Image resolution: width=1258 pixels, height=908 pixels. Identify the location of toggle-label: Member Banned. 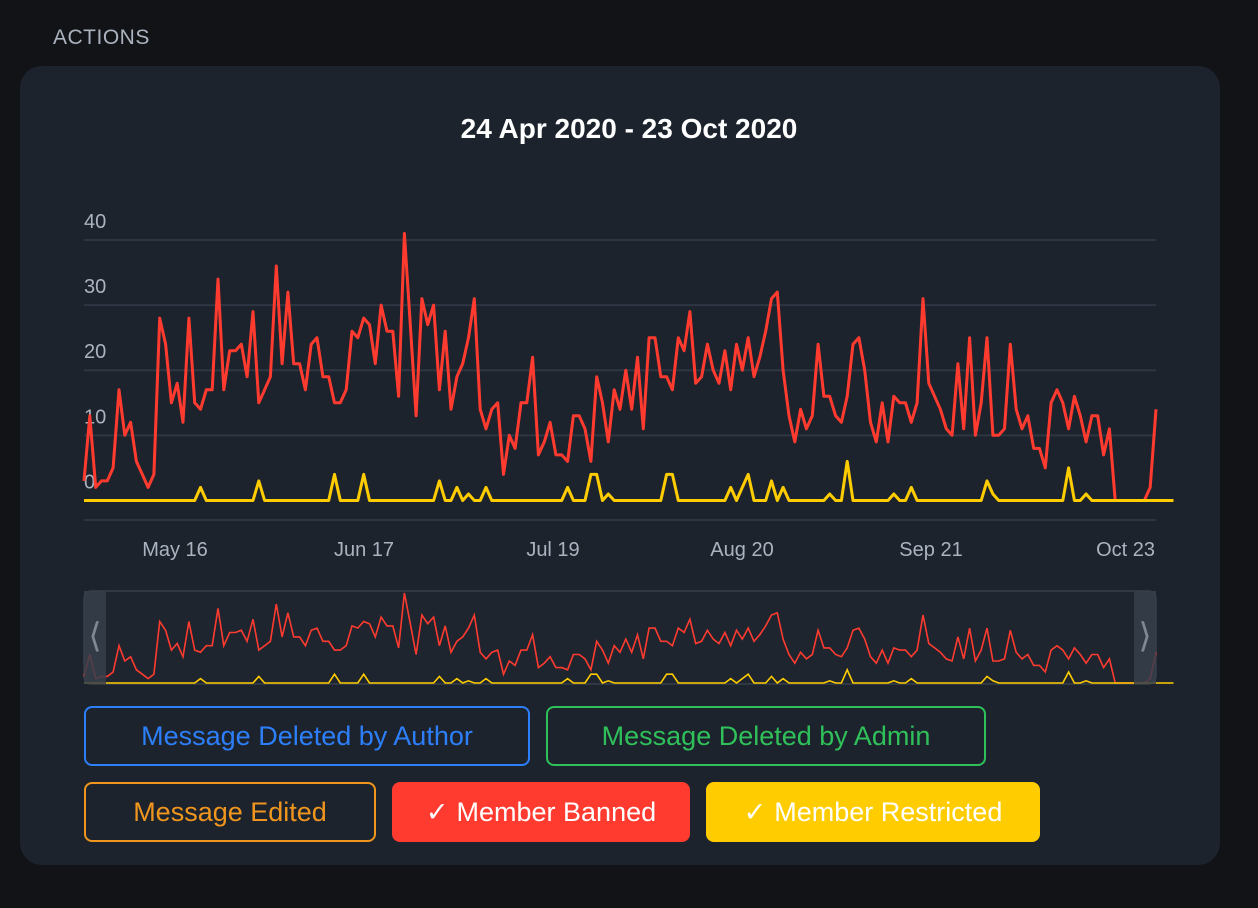
(556, 811).